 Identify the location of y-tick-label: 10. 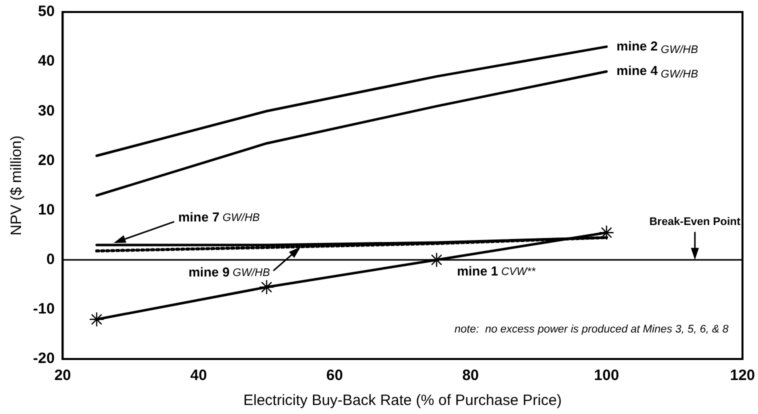
(46, 209).